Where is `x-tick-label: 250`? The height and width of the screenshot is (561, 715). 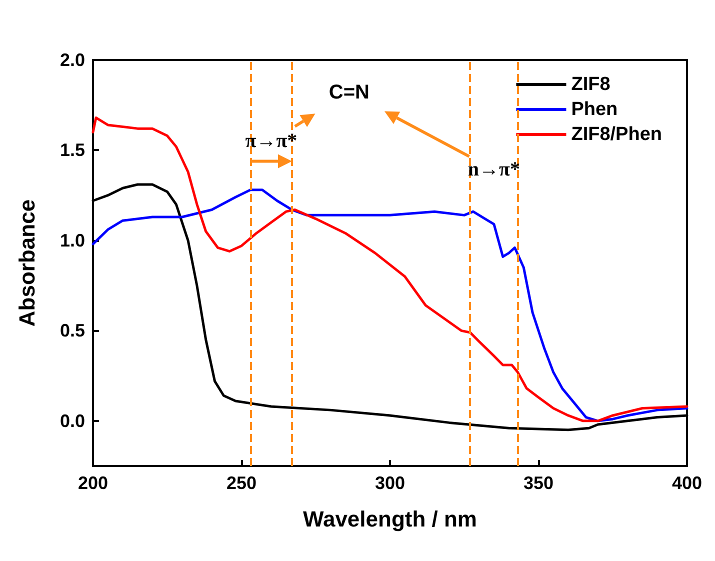 x-tick-label: 250 is located at coordinates (241, 483).